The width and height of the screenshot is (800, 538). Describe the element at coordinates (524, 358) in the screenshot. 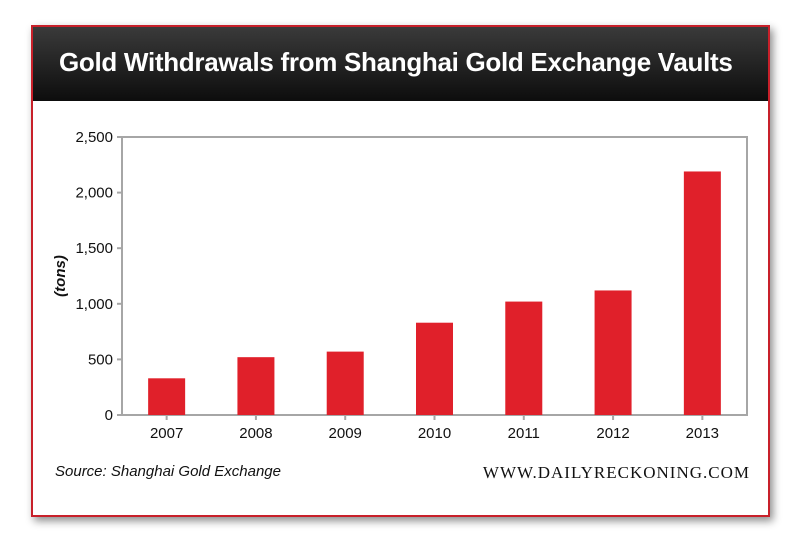

I see `bar-2011` at that location.